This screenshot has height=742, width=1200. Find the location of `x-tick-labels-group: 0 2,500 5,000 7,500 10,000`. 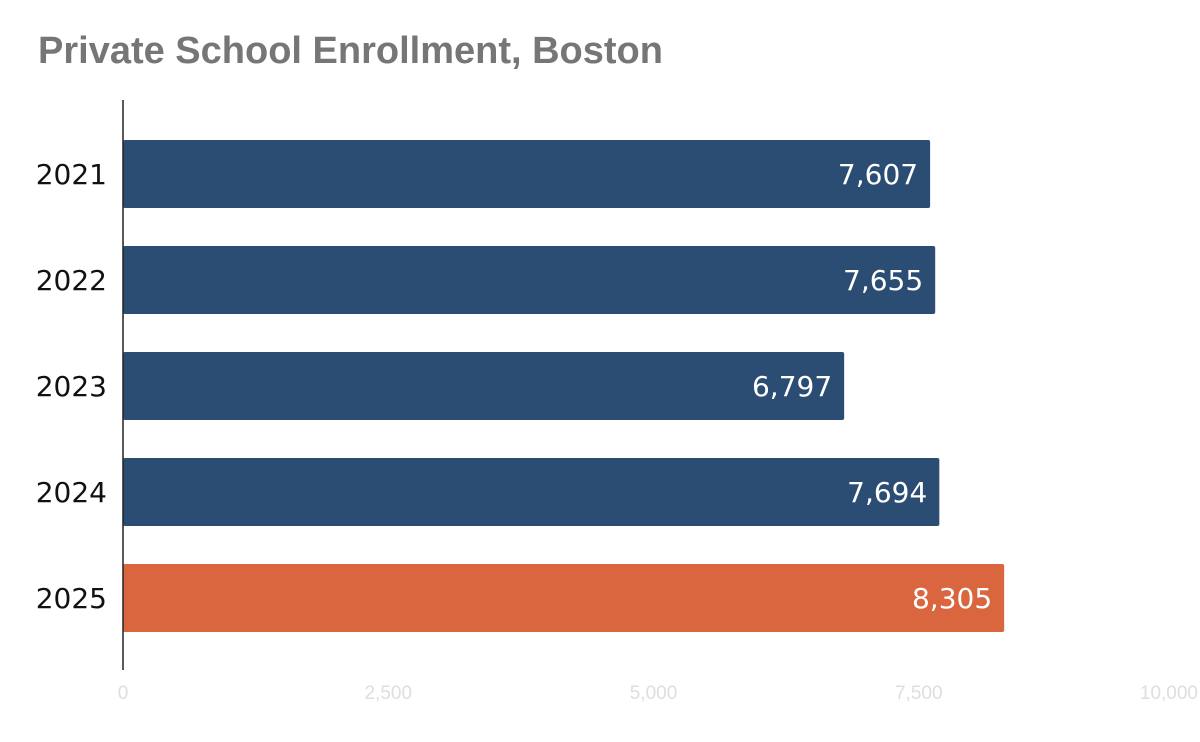

x-tick-labels-group: 0 2,500 5,000 7,500 10,000 is located at coordinates (658, 693).